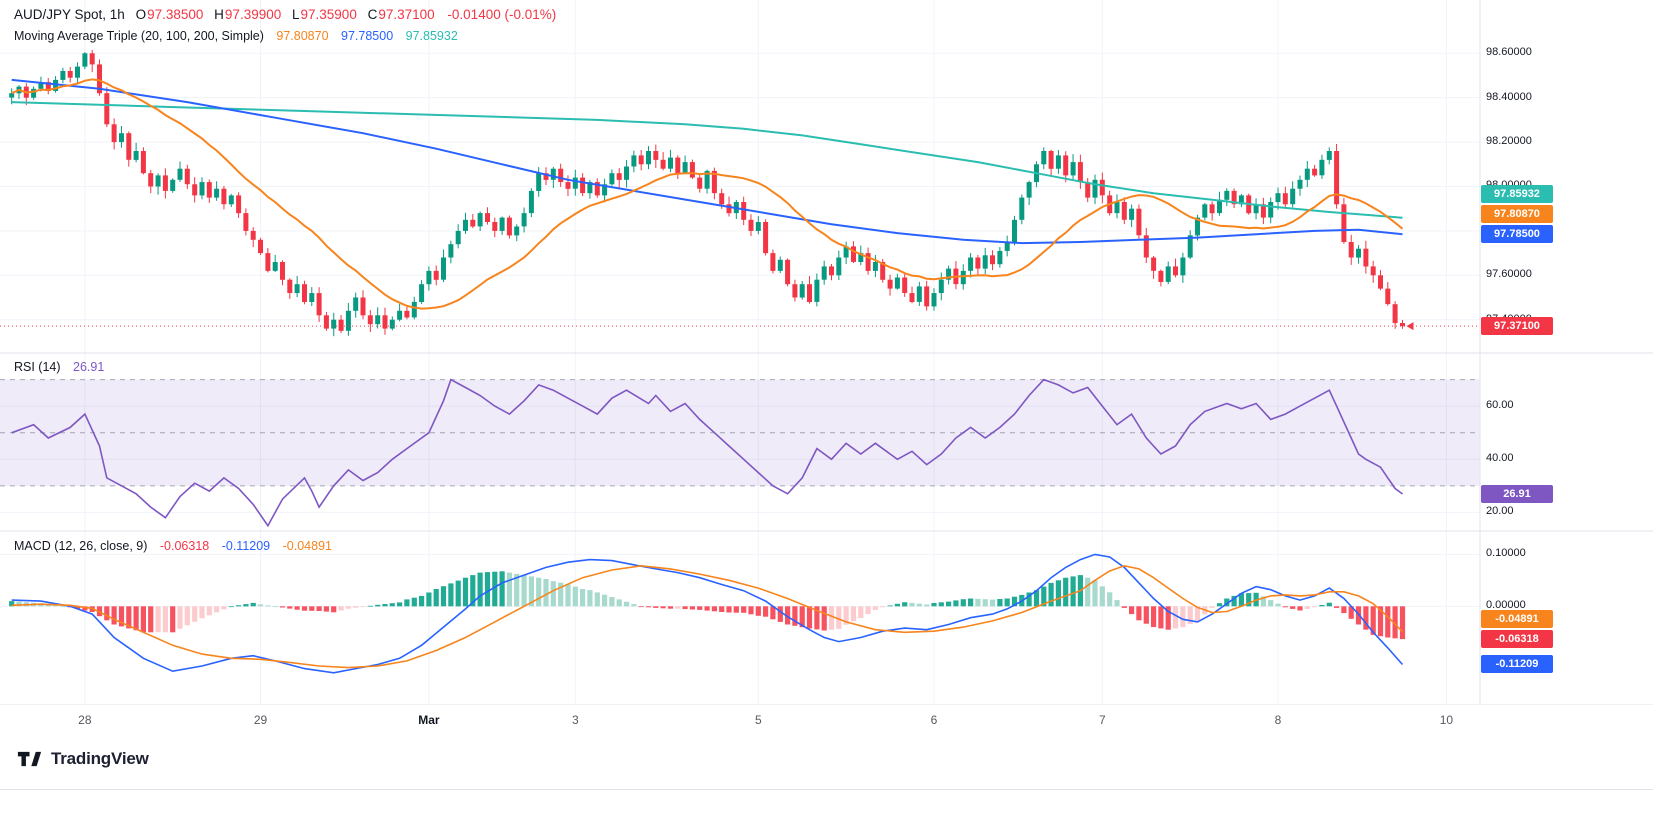  I want to click on high-value: 97.39900, so click(253, 14).